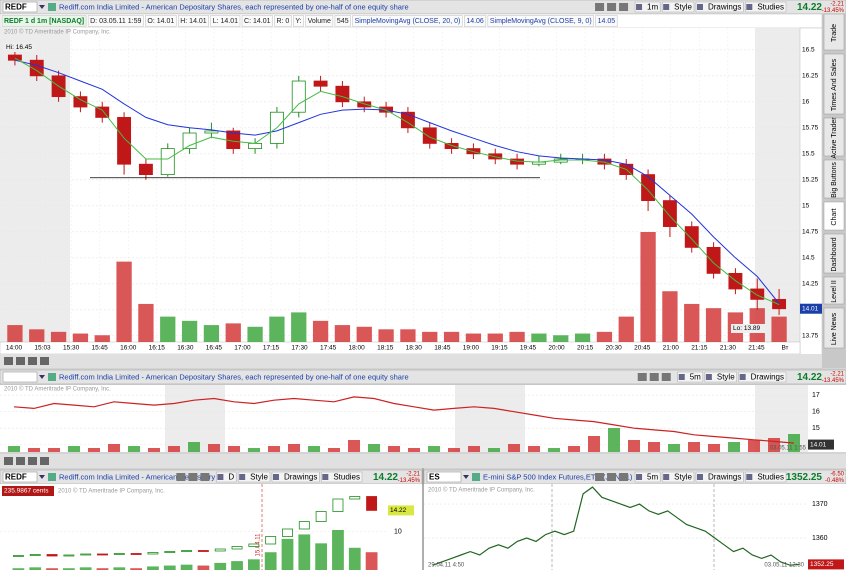 The height and width of the screenshot is (570, 846). I want to click on symbol-box, so click(444, 477).